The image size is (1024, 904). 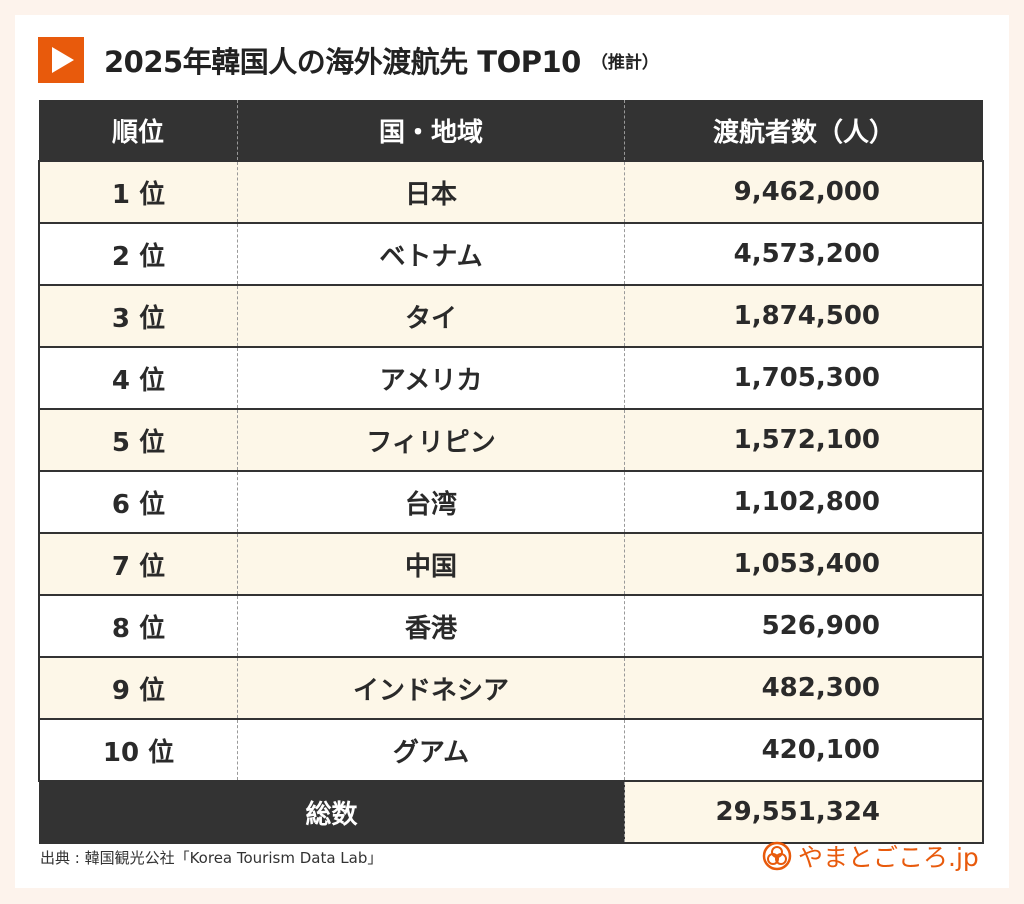 I want to click on rank-cell: 3 位, so click(x=138, y=316).